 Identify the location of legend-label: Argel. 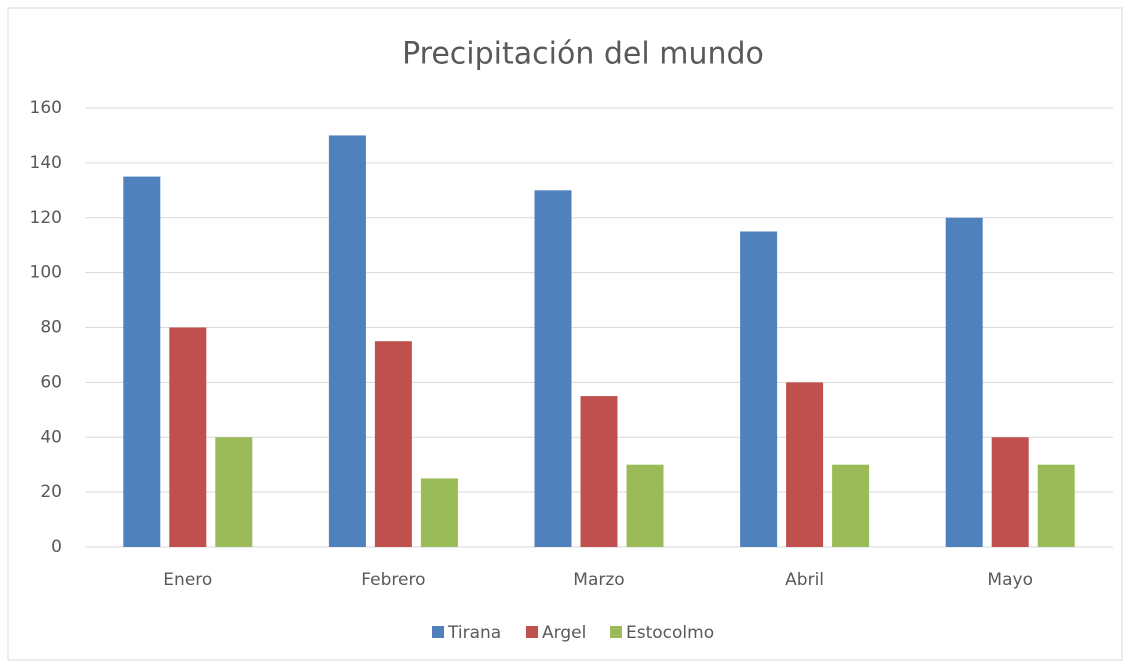
(564, 633).